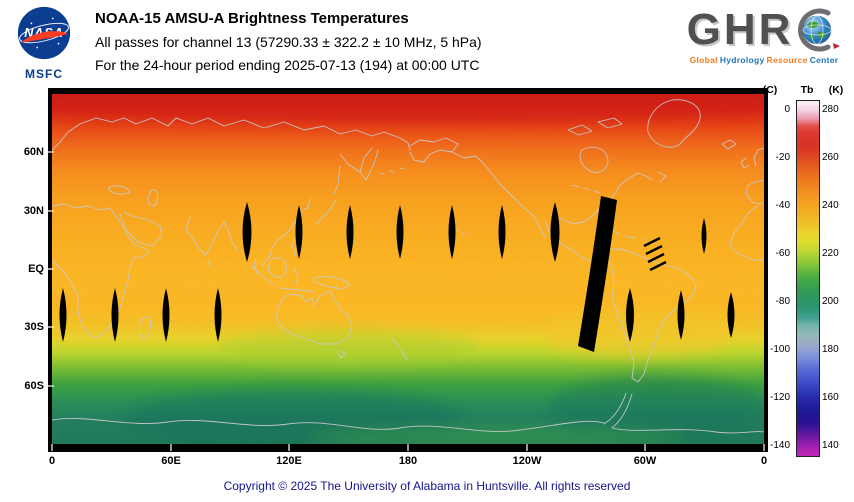 The image size is (854, 502). What do you see at coordinates (782, 253) in the screenshot?
I see `colorbar-tick-c-60: -60` at bounding box center [782, 253].